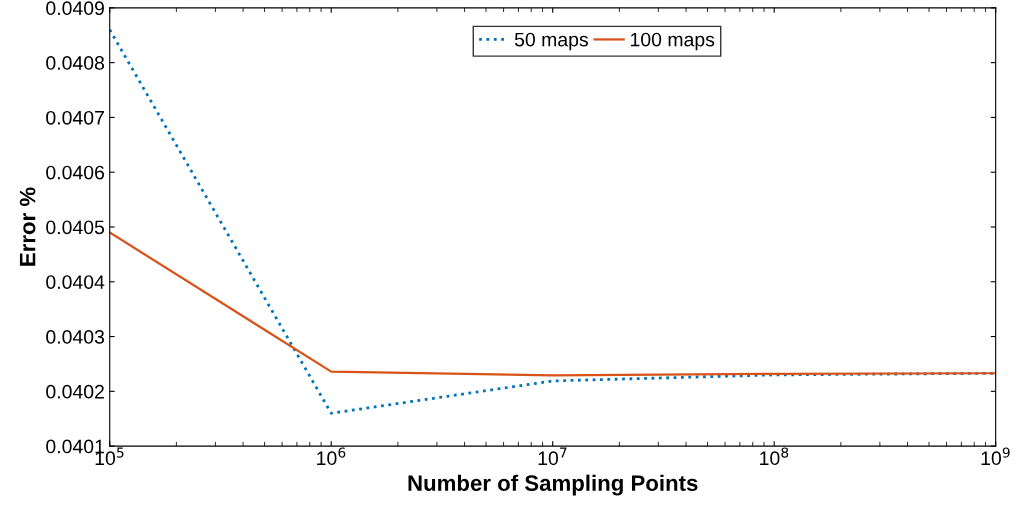 The image size is (1016, 523). I want to click on x-tick-label: 10$^{7}$, so click(552, 456).